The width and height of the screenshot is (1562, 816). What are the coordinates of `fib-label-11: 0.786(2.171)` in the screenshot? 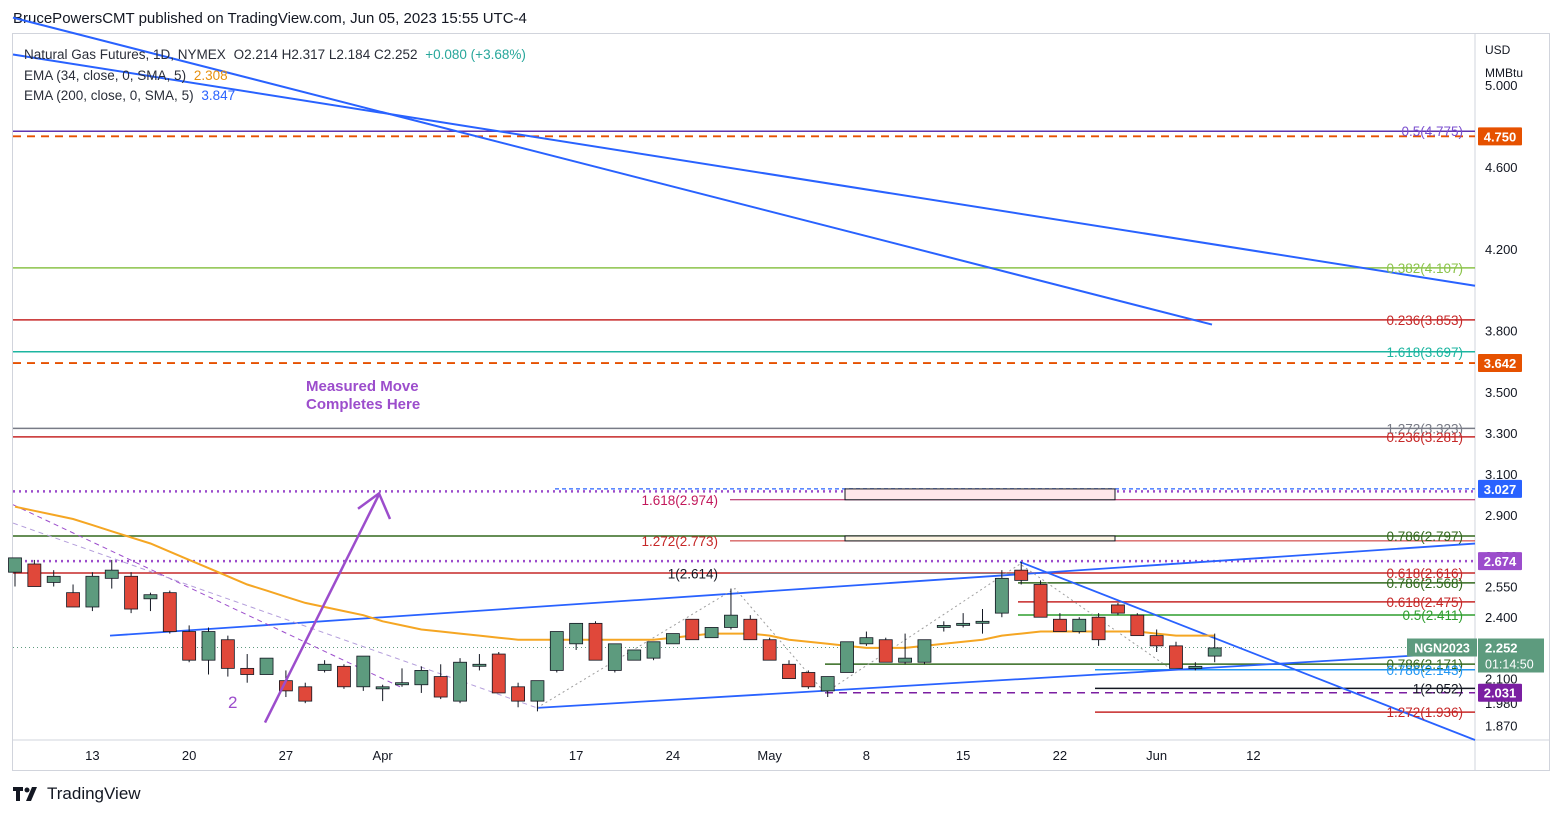 It's located at (1424, 664).